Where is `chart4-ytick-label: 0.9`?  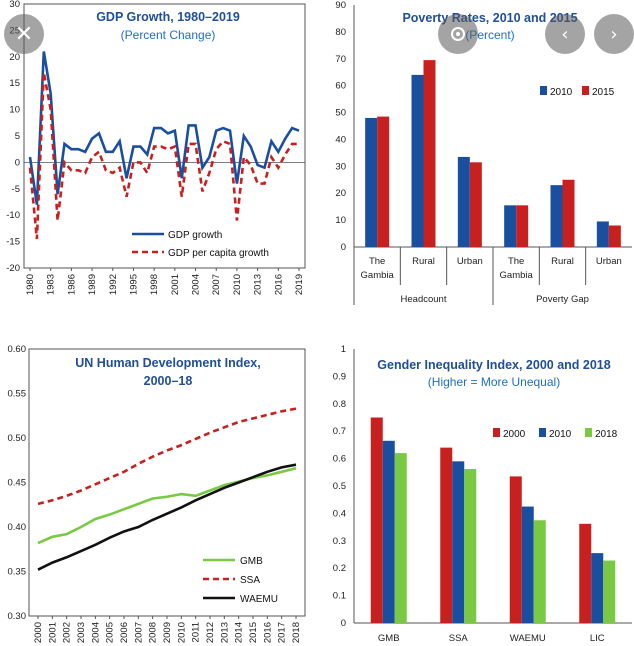 chart4-ytick-label: 0.9 is located at coordinates (339, 376).